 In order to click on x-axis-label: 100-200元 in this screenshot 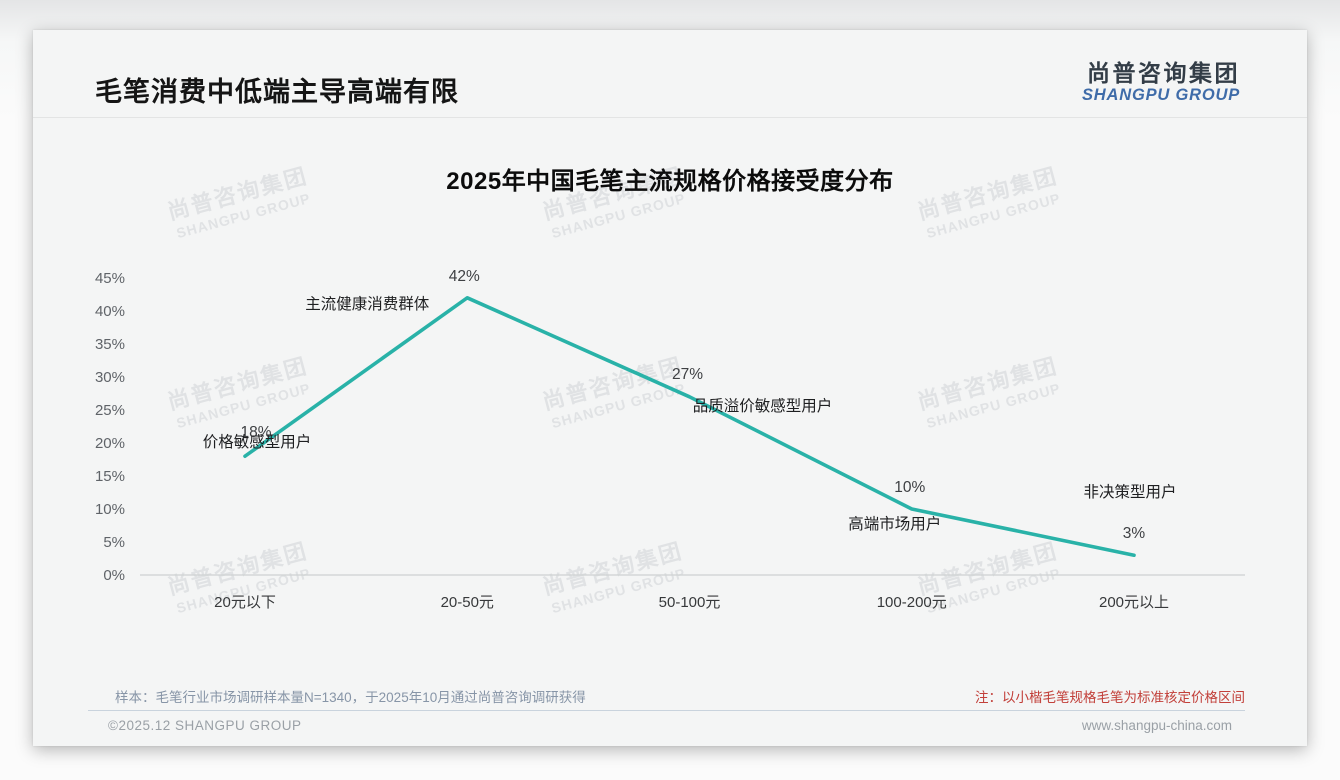, I will do `click(912, 602)`.